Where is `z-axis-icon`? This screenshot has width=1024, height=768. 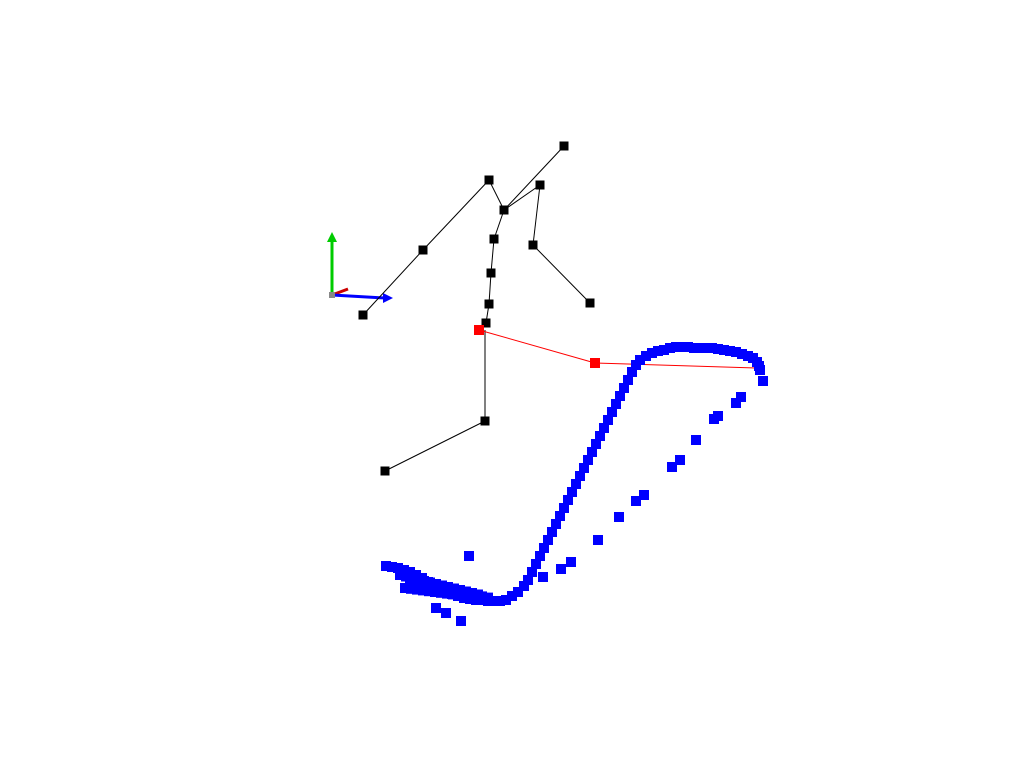
z-axis-icon is located at coordinates (358, 296).